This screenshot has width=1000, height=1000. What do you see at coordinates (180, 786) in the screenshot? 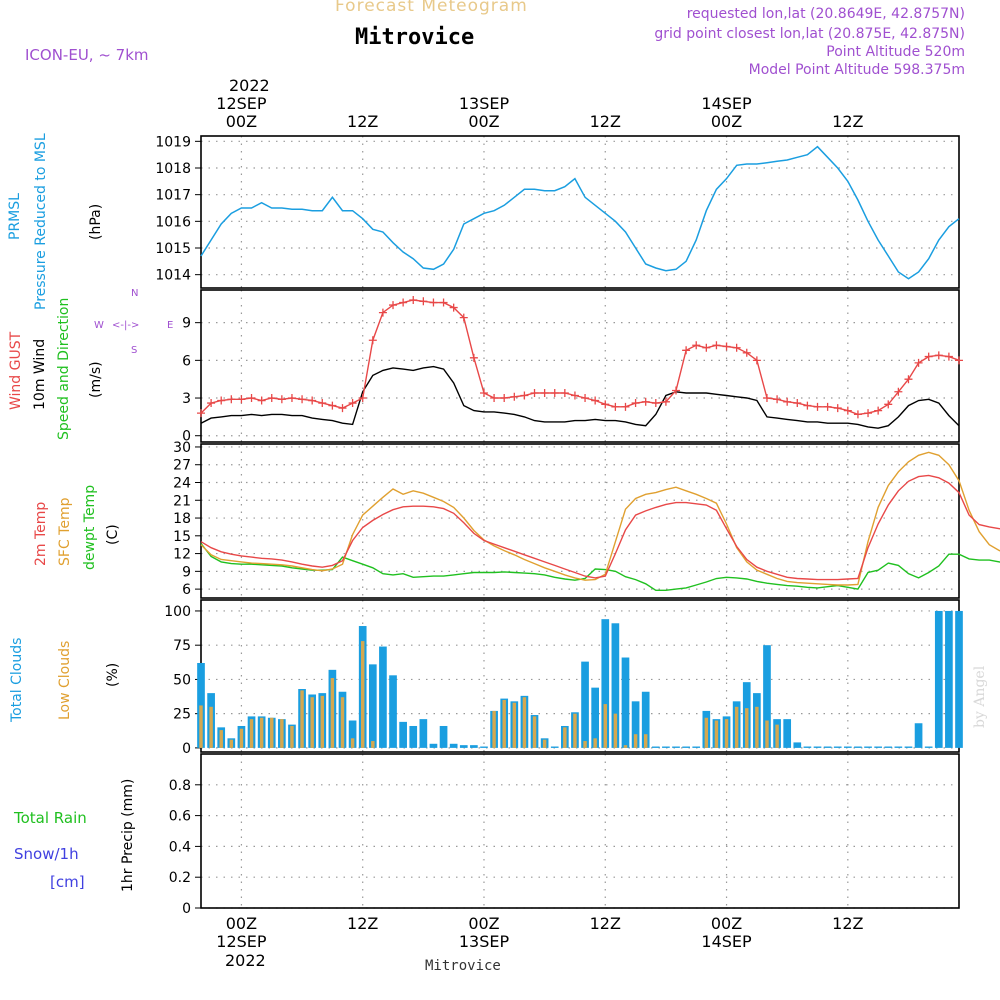
I see `precipitation-tick-label: 0.8` at bounding box center [180, 786].